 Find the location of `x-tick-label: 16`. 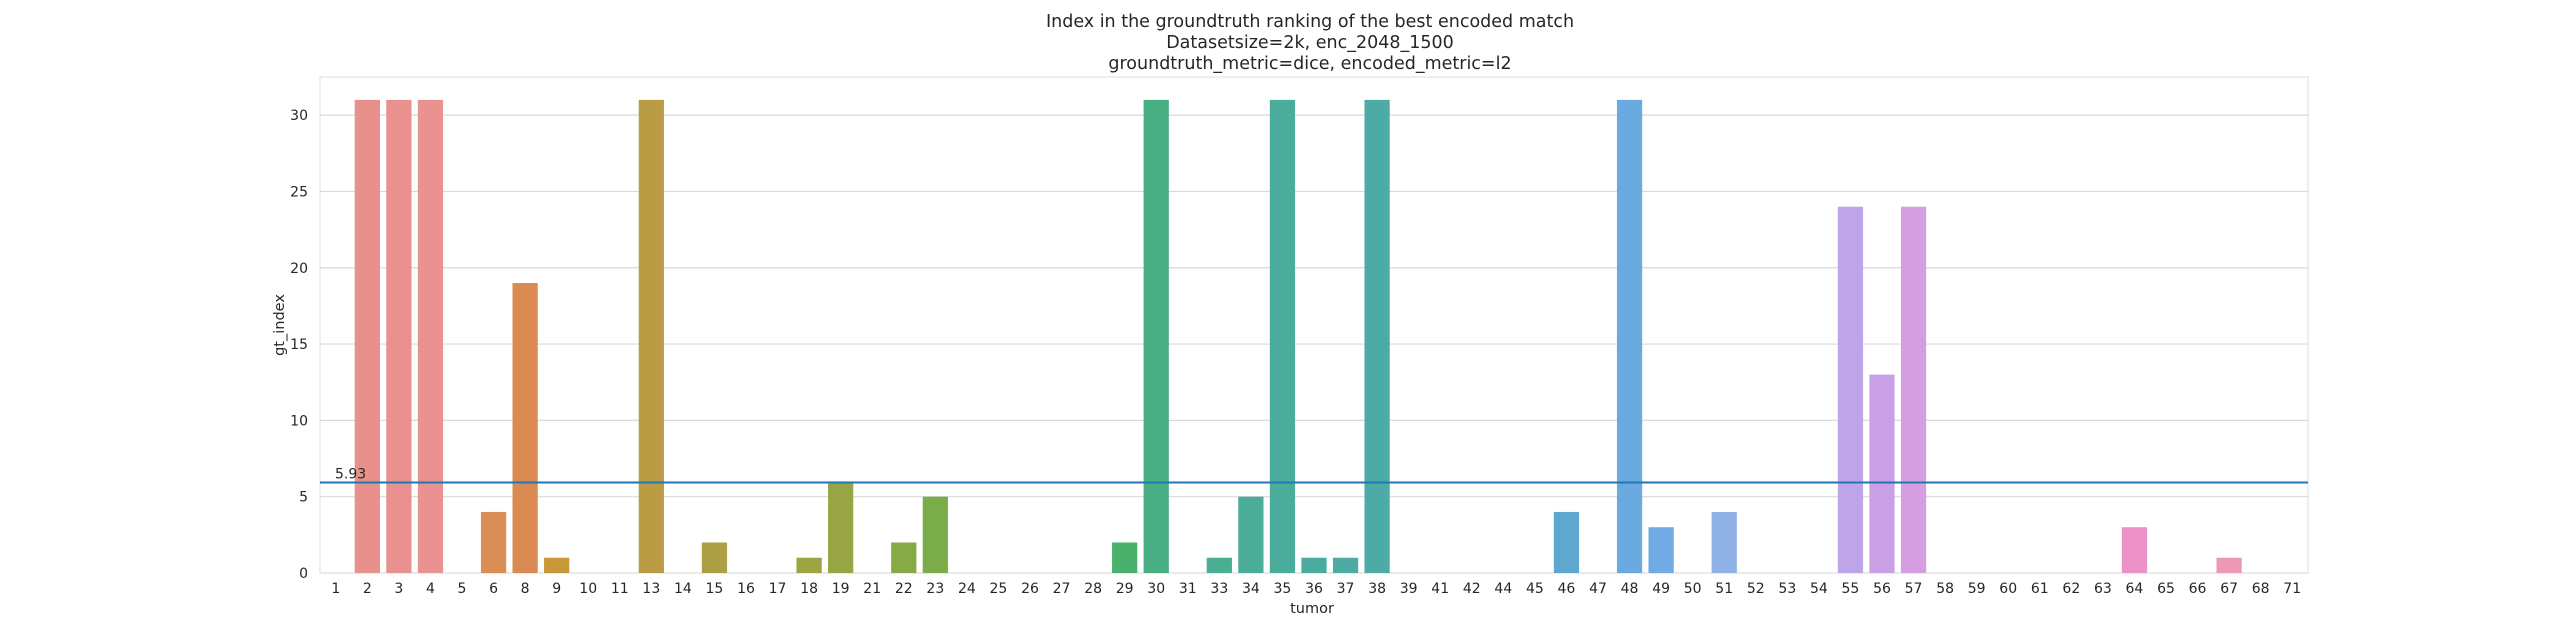

x-tick-label: 16 is located at coordinates (746, 589).